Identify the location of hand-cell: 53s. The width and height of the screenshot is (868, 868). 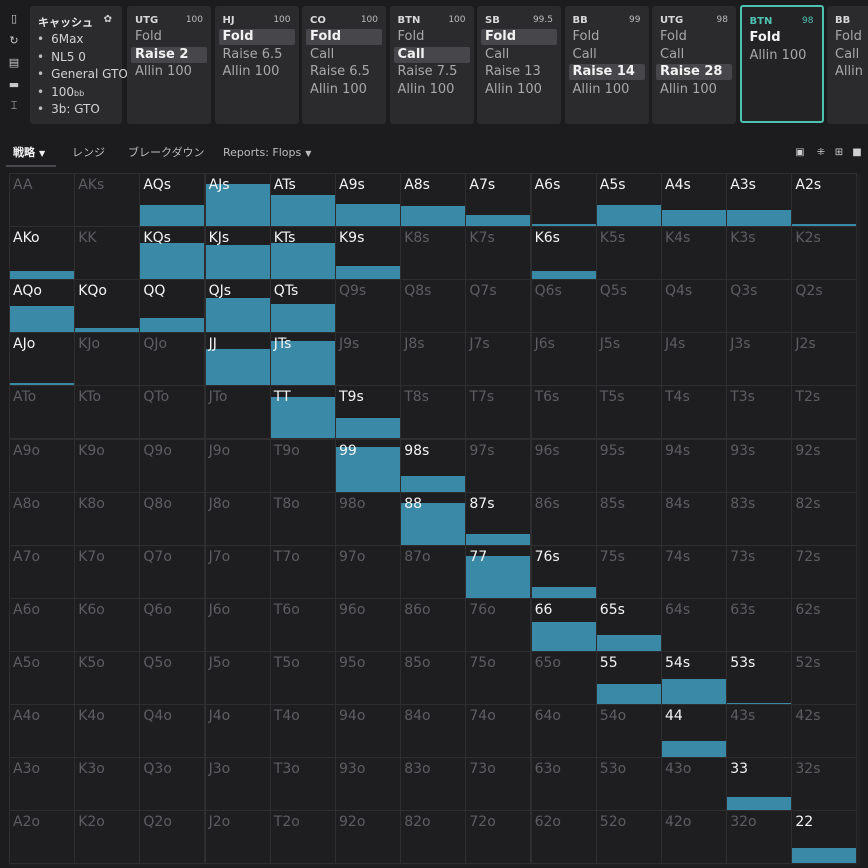
(759, 677).